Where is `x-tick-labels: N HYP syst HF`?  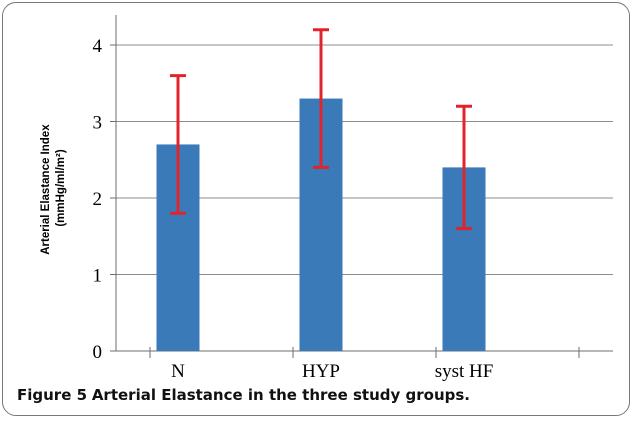 x-tick-labels: N HYP syst HF is located at coordinates (332, 371).